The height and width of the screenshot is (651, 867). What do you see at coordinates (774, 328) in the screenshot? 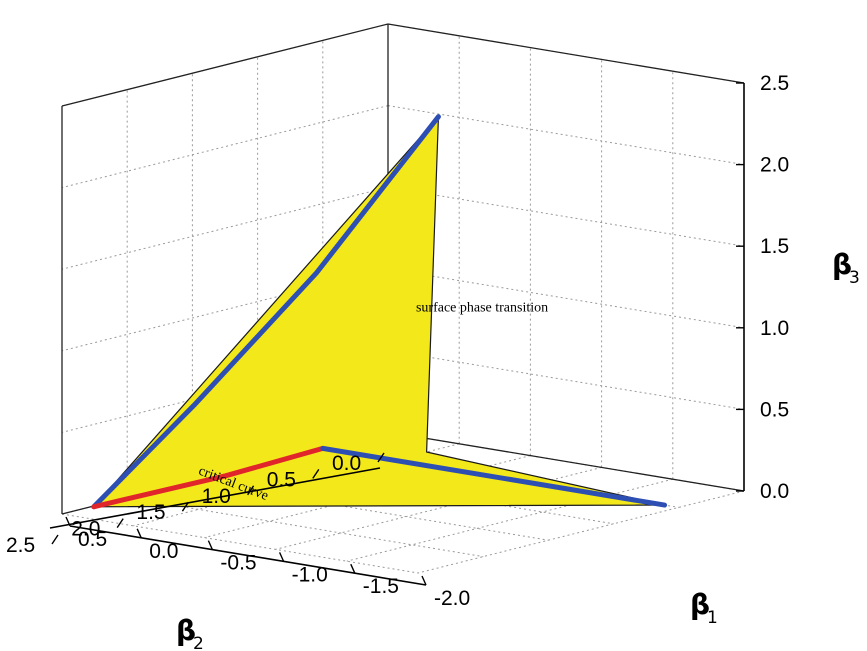
I see `b3-tick-label: 1.0` at bounding box center [774, 328].